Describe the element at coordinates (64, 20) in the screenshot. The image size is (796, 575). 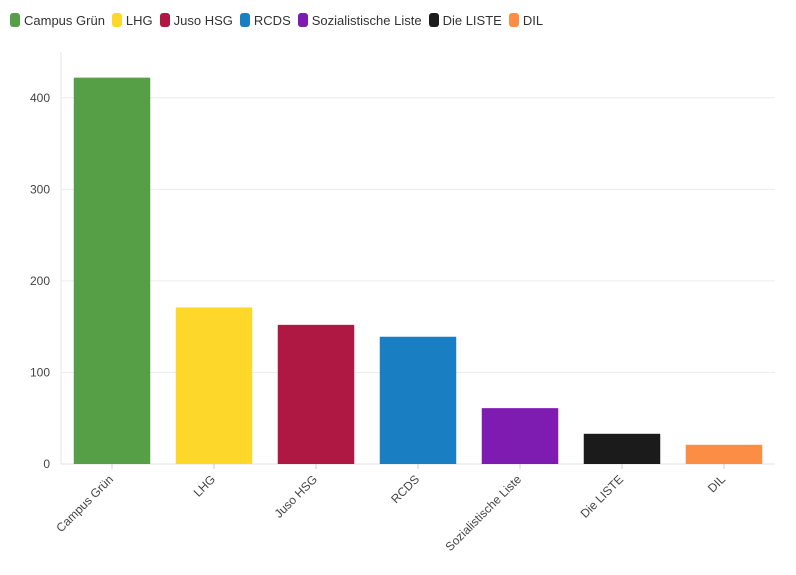
I see `legend-label: Campus Grün` at that location.